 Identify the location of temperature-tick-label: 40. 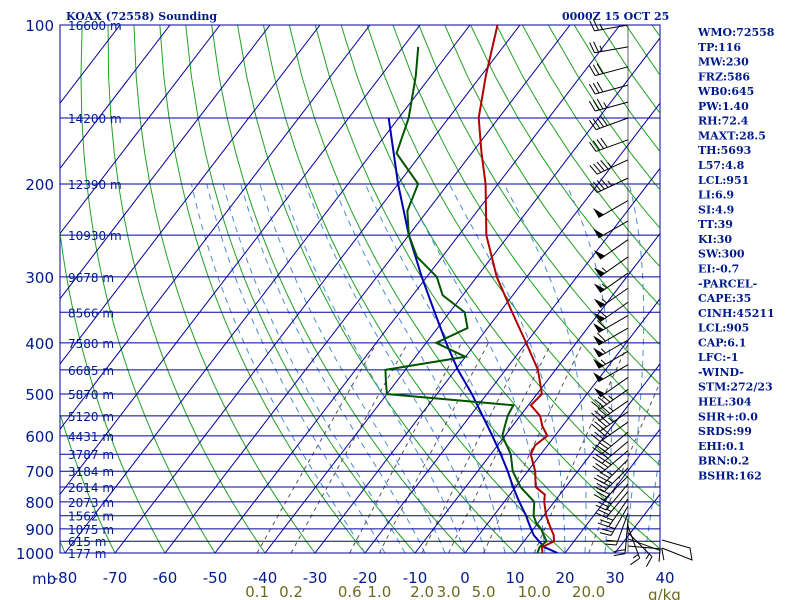
(664, 578).